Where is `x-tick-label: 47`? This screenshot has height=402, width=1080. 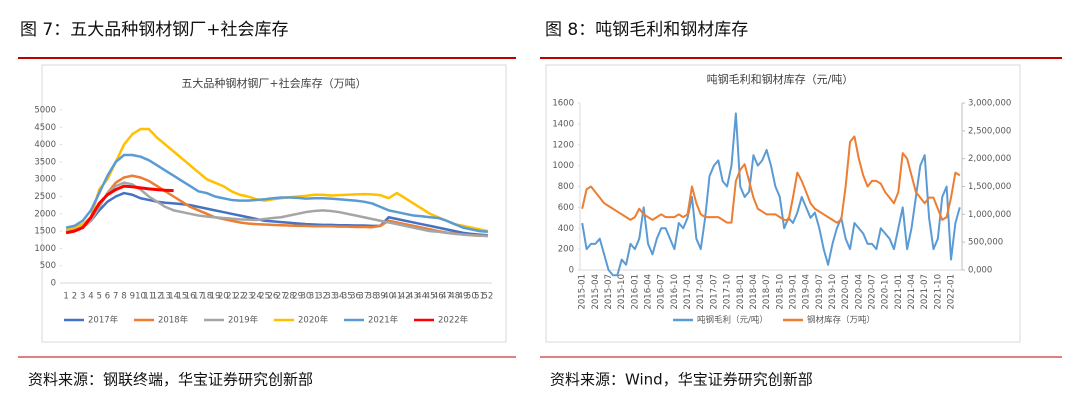
x-tick-label: 47 is located at coordinates (446, 297).